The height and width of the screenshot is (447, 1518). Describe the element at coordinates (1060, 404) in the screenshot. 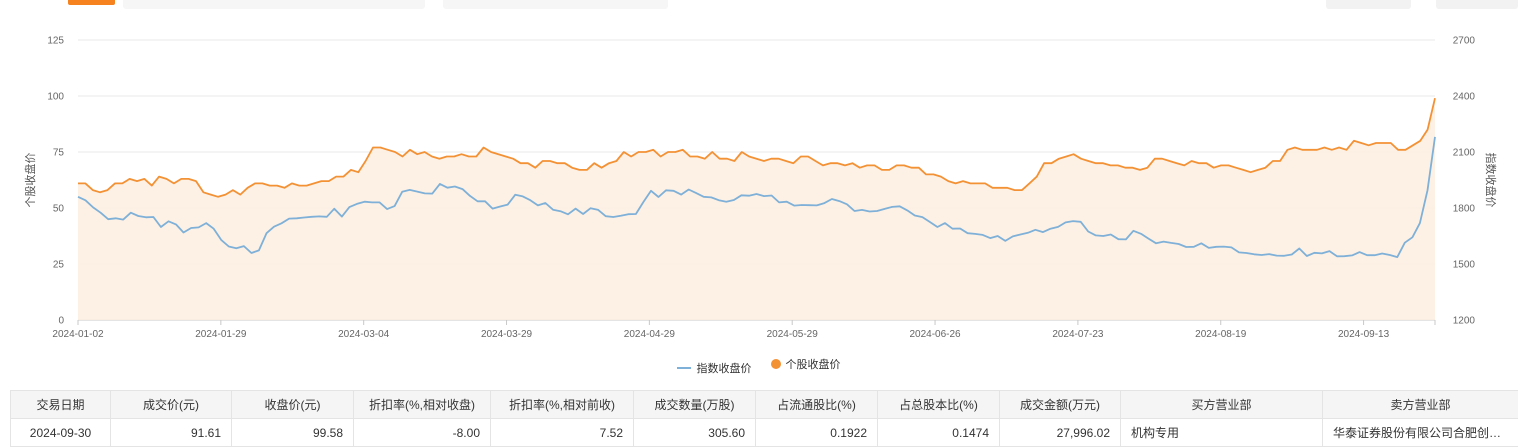

I see `col-header-amount: 成交金额(万元)` at that location.